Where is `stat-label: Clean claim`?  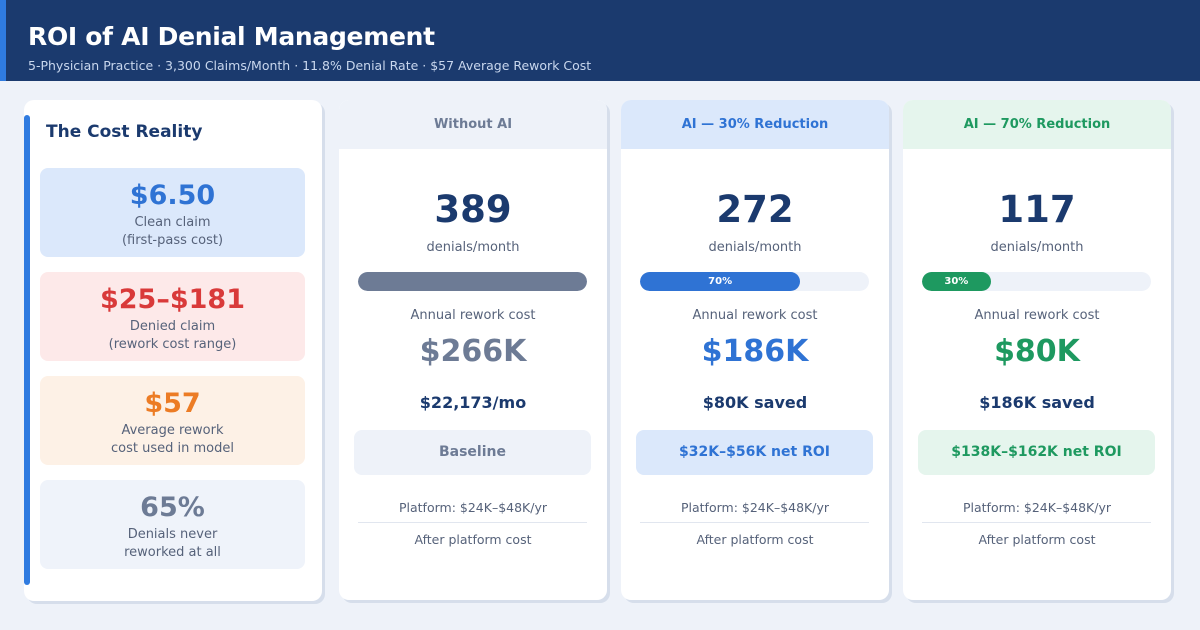 stat-label: Clean claim is located at coordinates (172, 222).